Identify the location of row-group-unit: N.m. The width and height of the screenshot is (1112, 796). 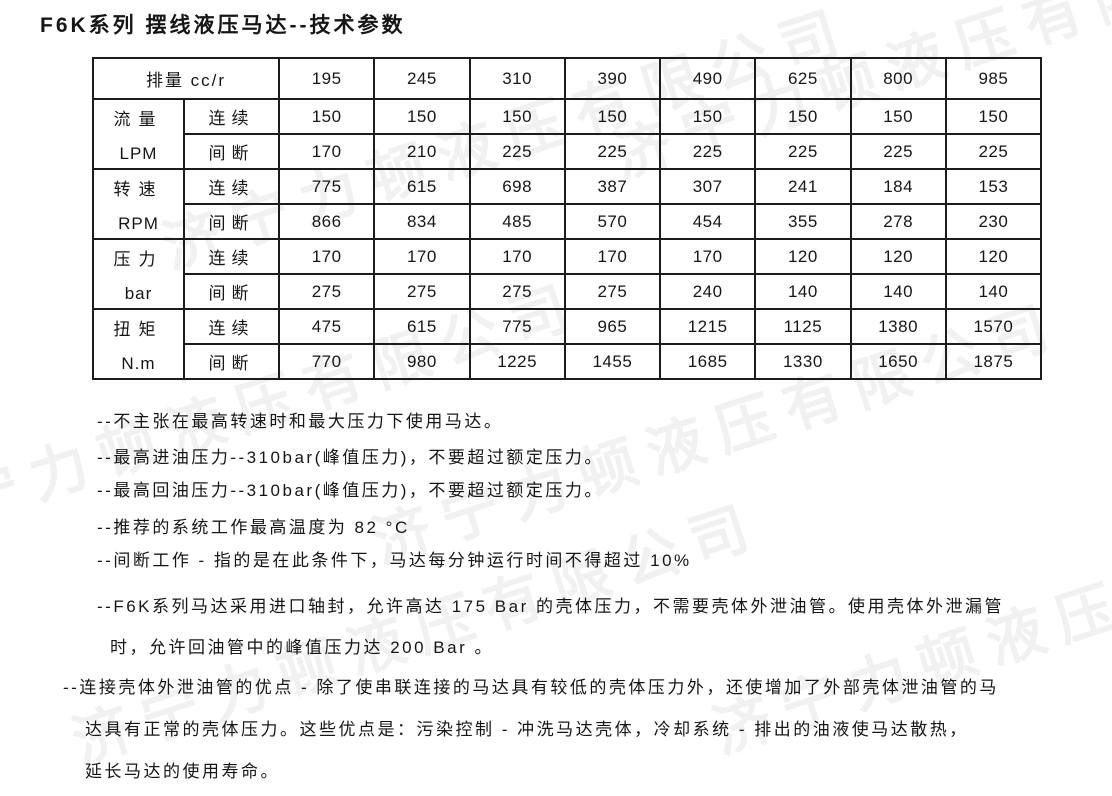
(138, 363).